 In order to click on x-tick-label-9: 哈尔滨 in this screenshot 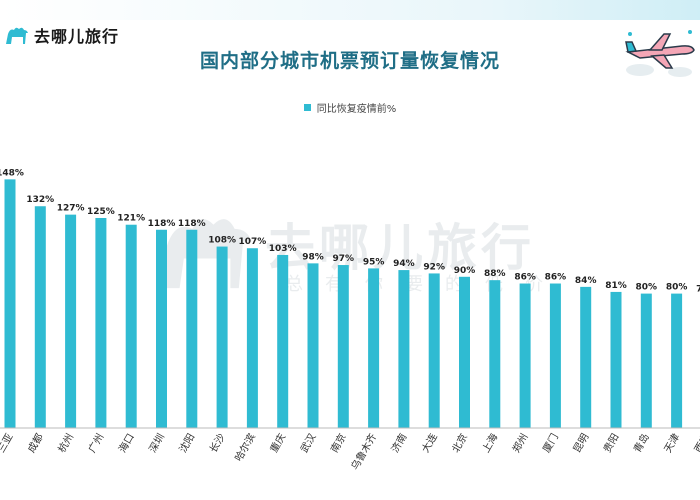, I will do `click(245, 447)`.